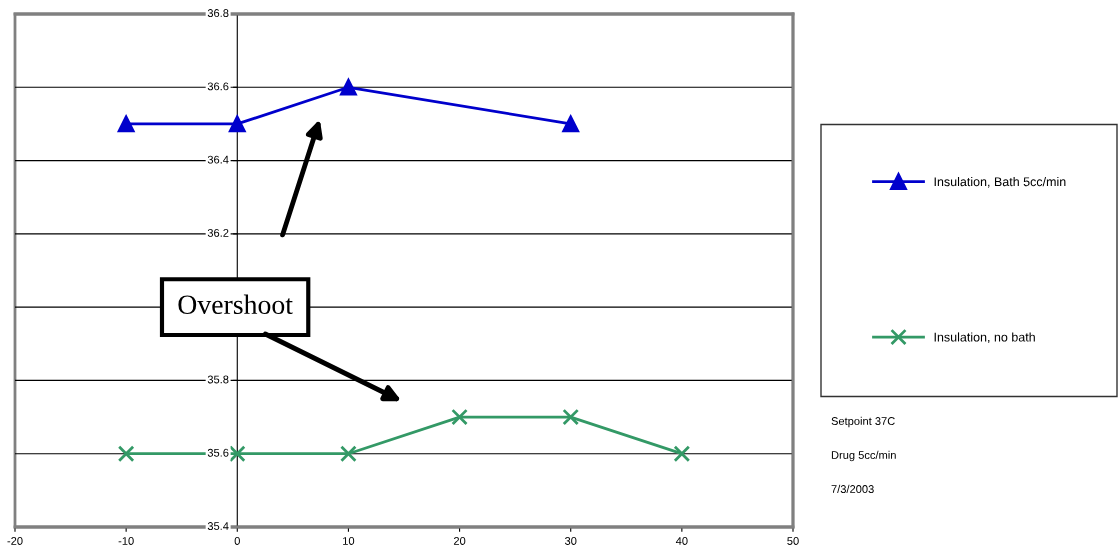 The image size is (1119, 554). I want to click on text: Drug 5cc/min, so click(863, 456).